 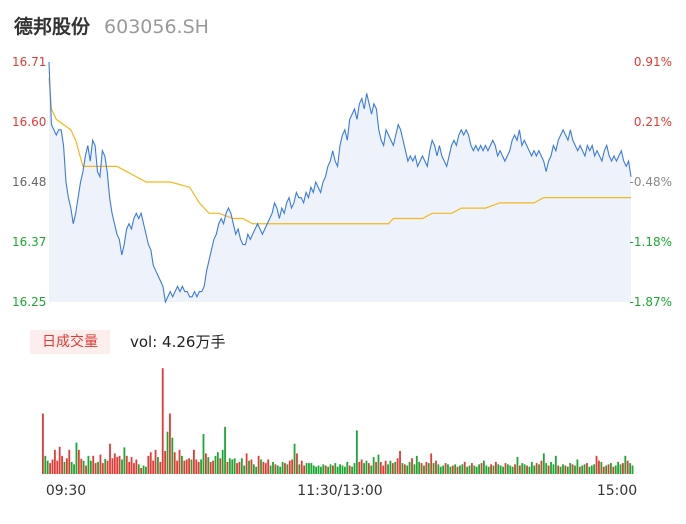 What do you see at coordinates (111, 26) in the screenshot?
I see `title-bar: 德邦股份 603056.SH` at bounding box center [111, 26].